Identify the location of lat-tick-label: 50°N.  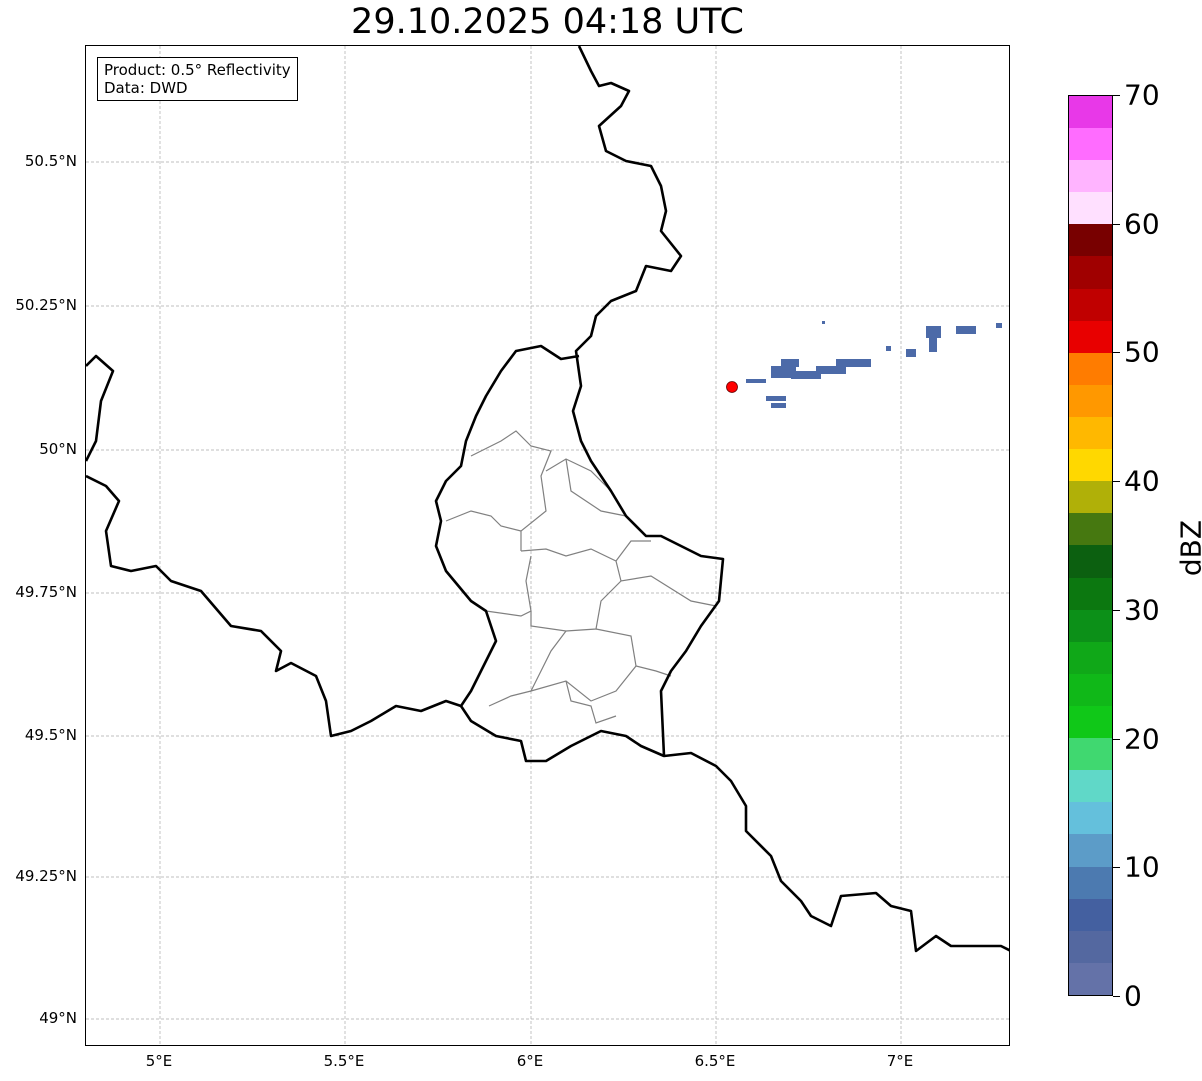
(58, 449).